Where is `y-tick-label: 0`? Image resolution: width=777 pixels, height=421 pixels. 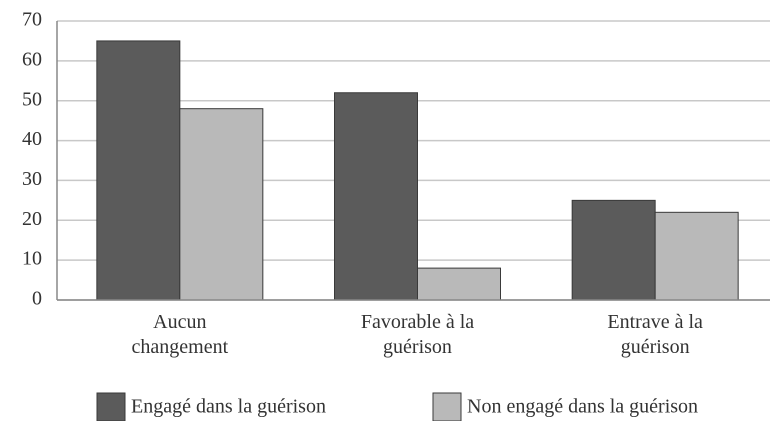
y-tick-label: 0 is located at coordinates (37, 299).